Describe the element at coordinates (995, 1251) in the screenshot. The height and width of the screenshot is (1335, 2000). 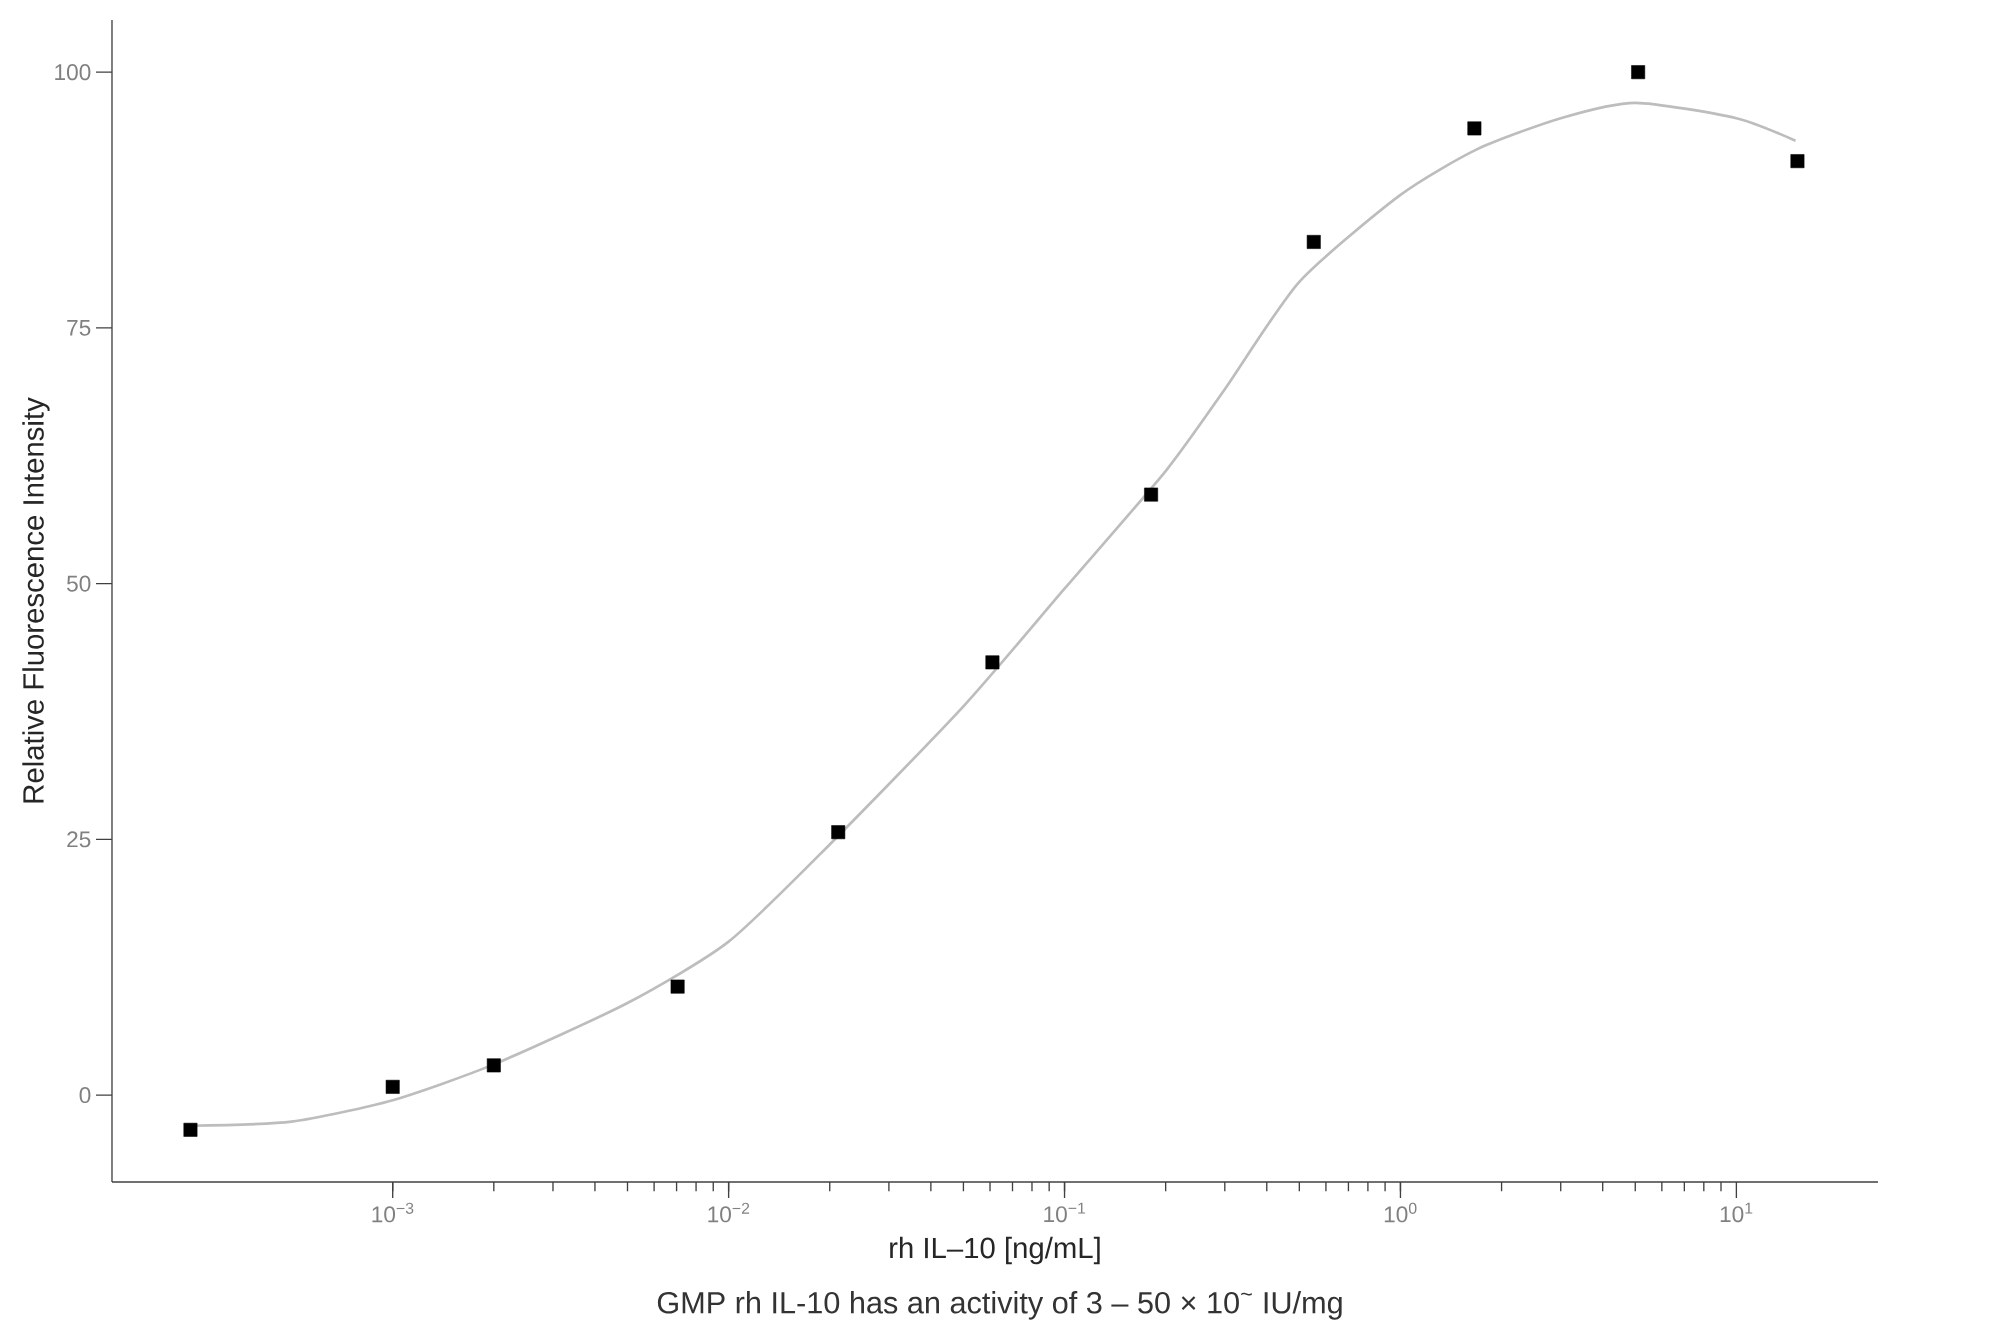
I see `x-axis-title: rh IL–10 [ng/mL]` at that location.